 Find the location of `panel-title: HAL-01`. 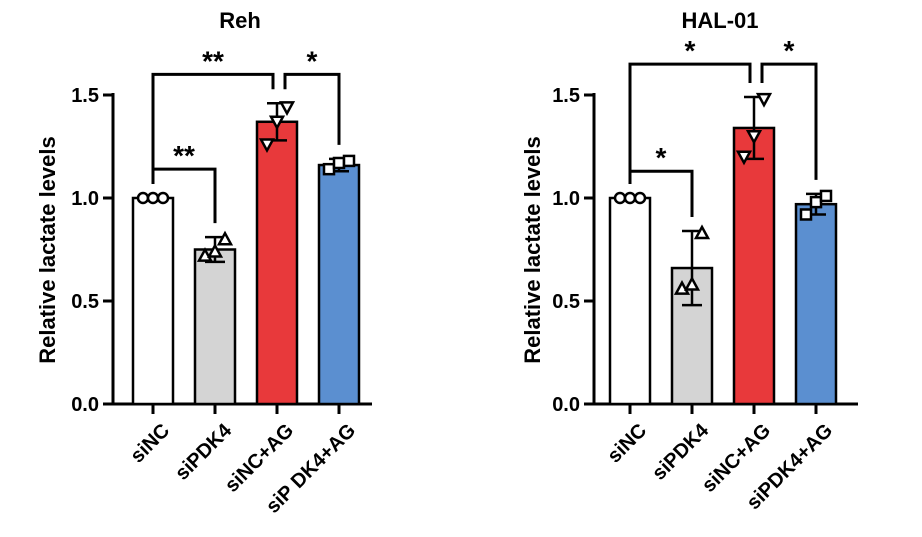

panel-title: HAL-01 is located at coordinates (719, 20).